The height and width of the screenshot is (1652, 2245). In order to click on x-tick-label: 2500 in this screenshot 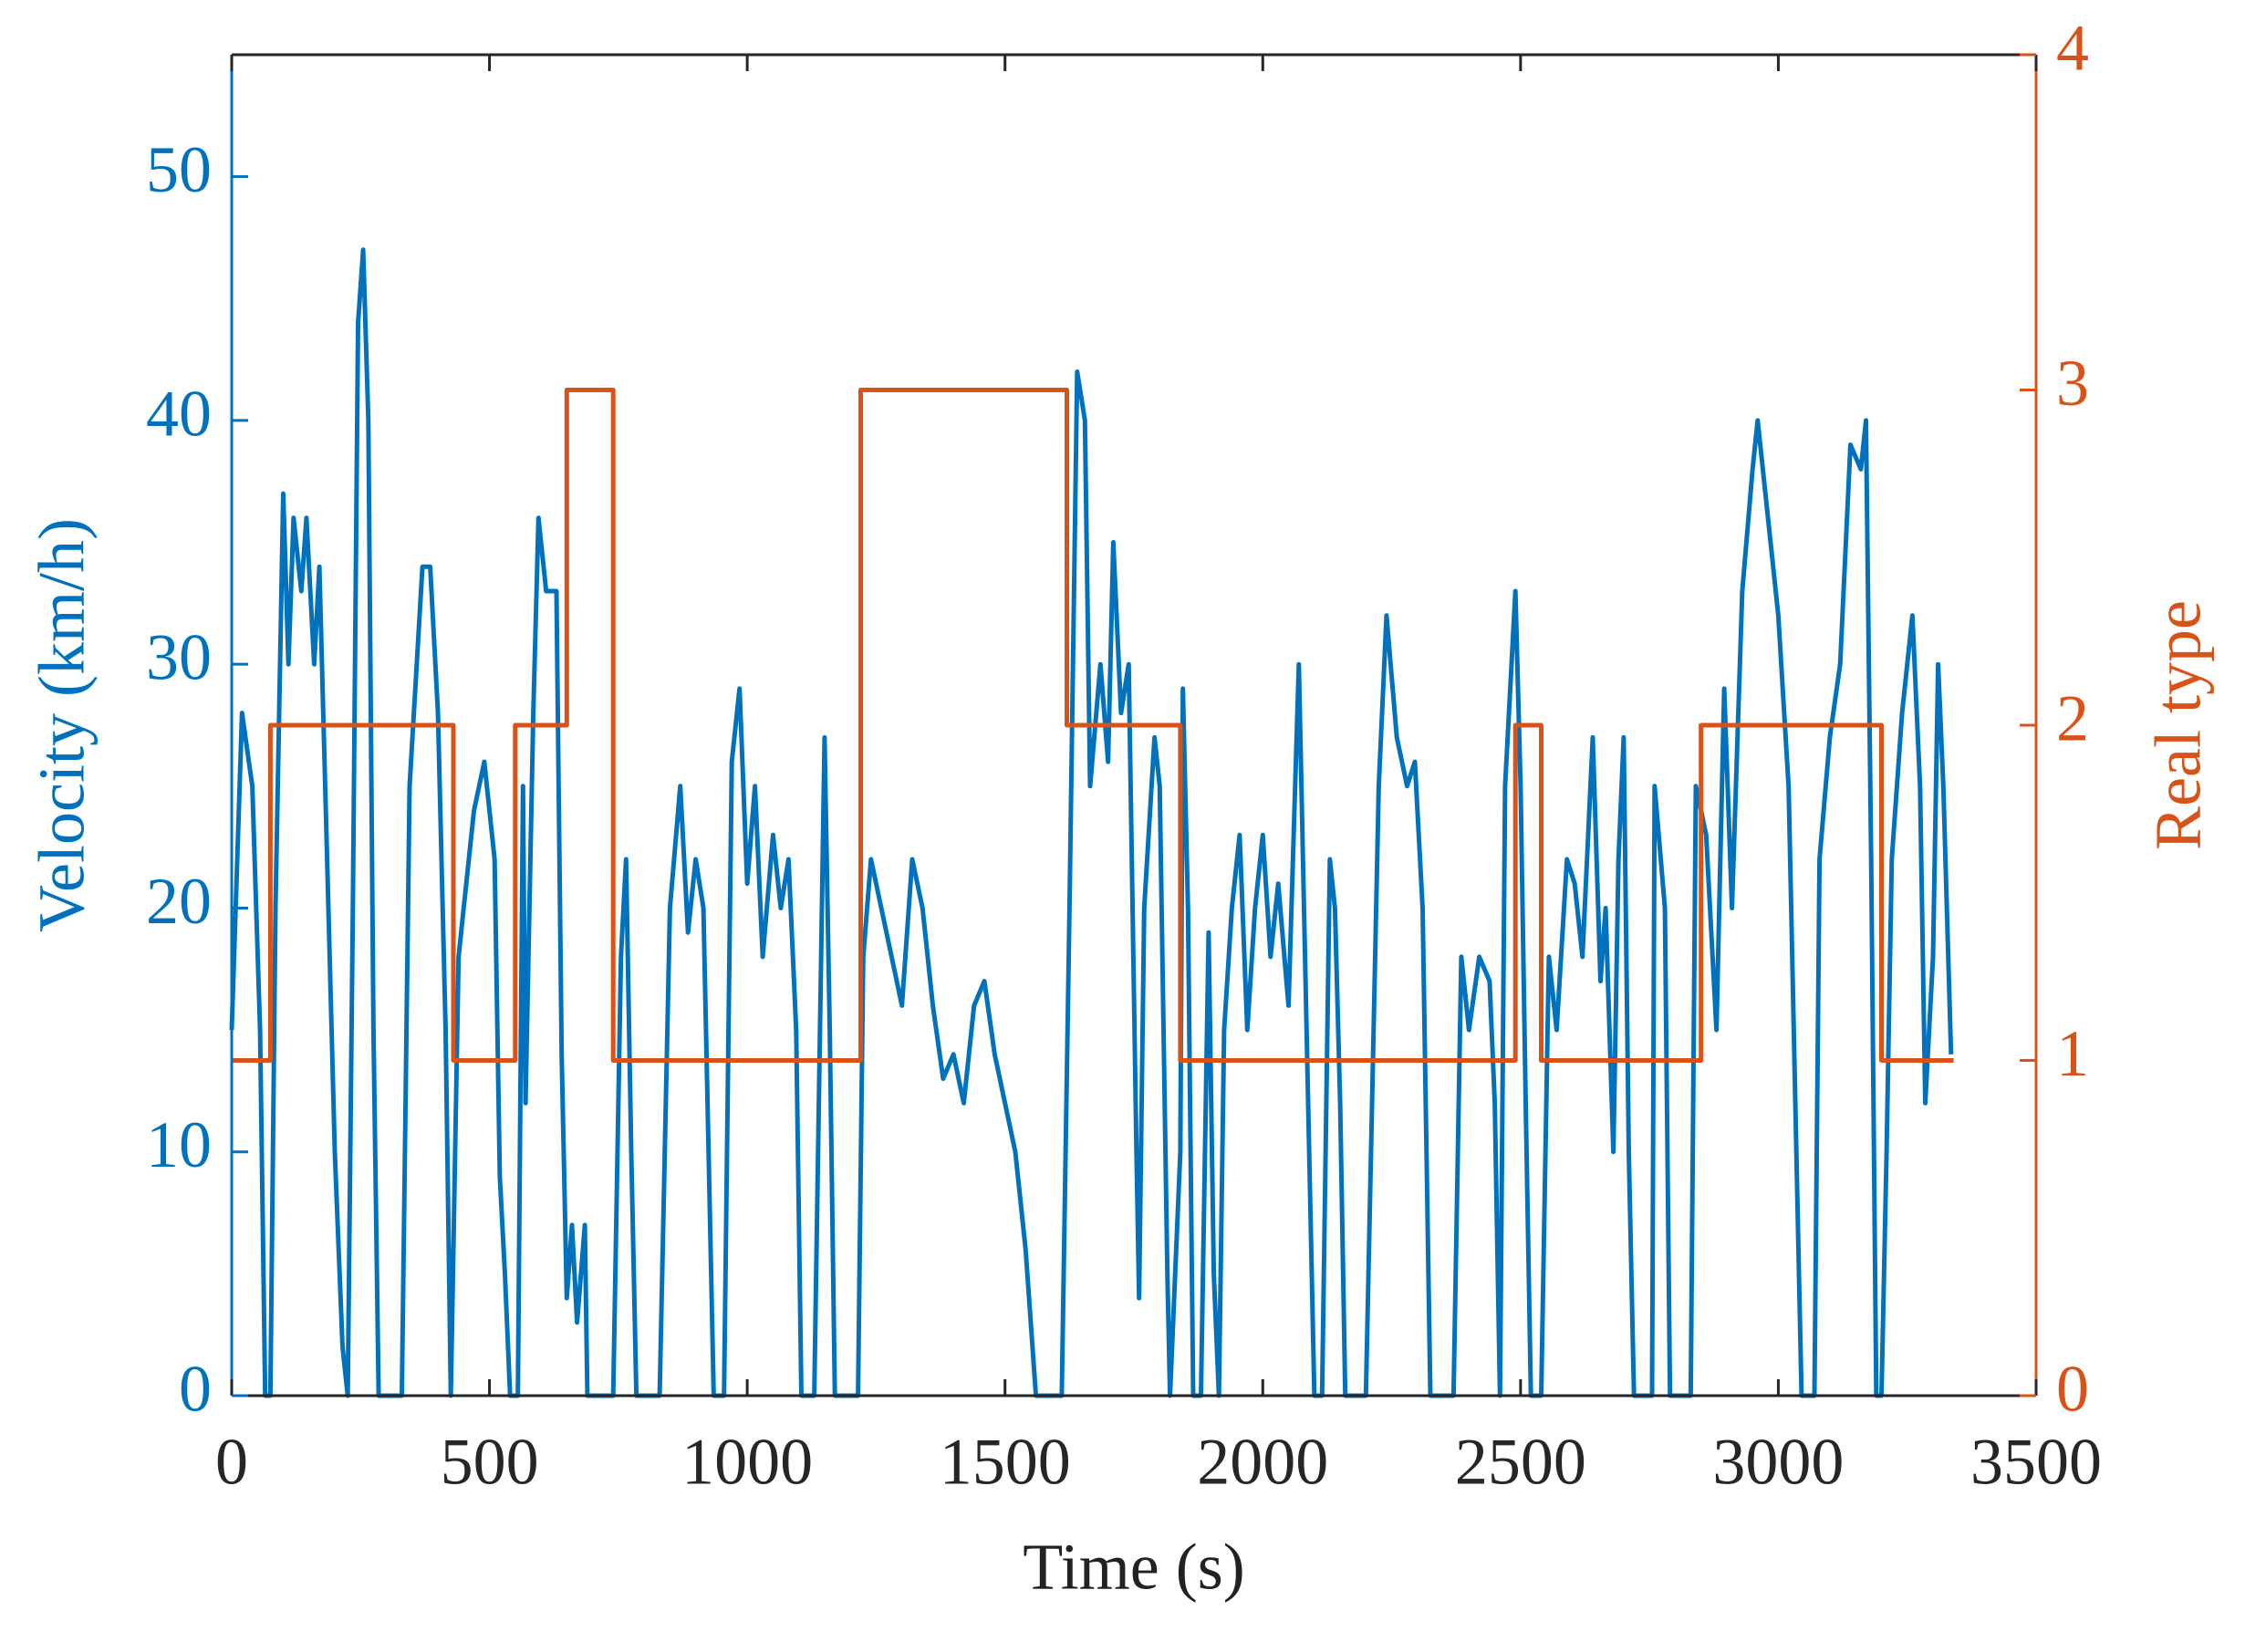, I will do `click(1520, 1463)`.